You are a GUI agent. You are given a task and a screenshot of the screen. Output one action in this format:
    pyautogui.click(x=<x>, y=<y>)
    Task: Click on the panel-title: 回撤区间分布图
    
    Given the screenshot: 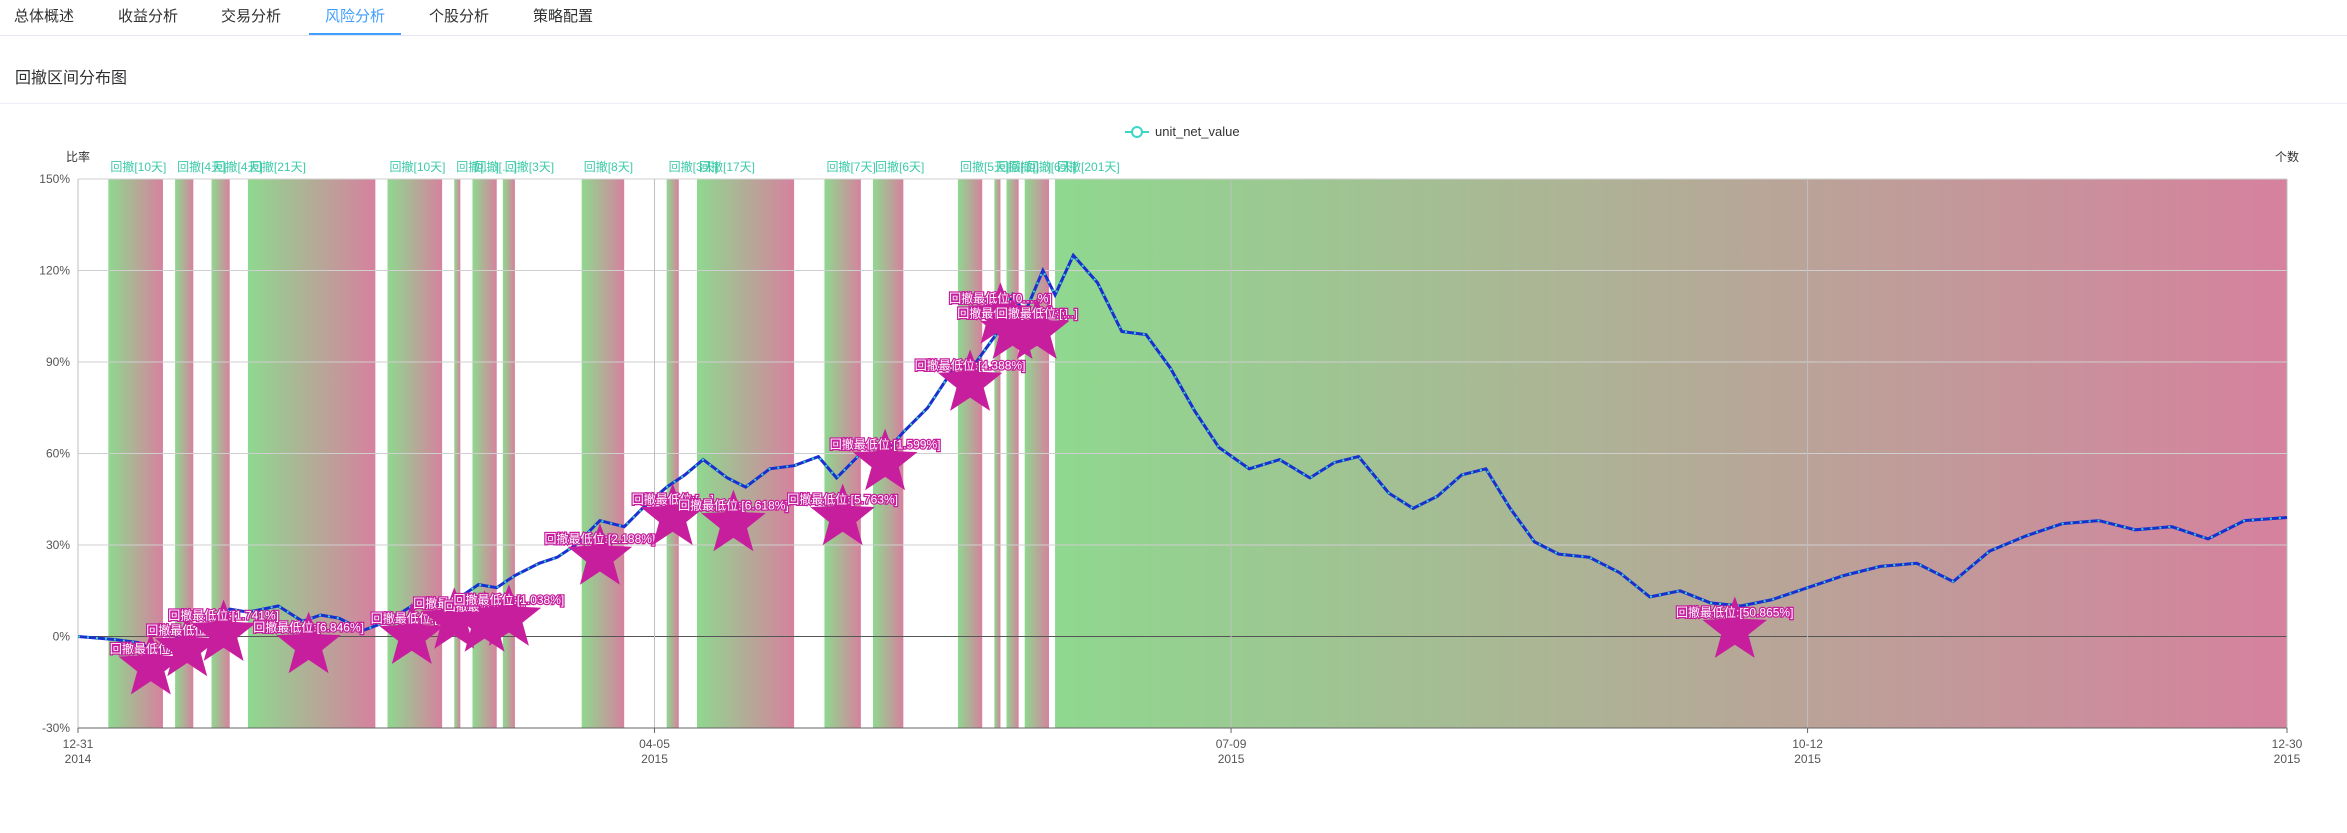 What is the action you would take?
    pyautogui.click(x=71, y=78)
    